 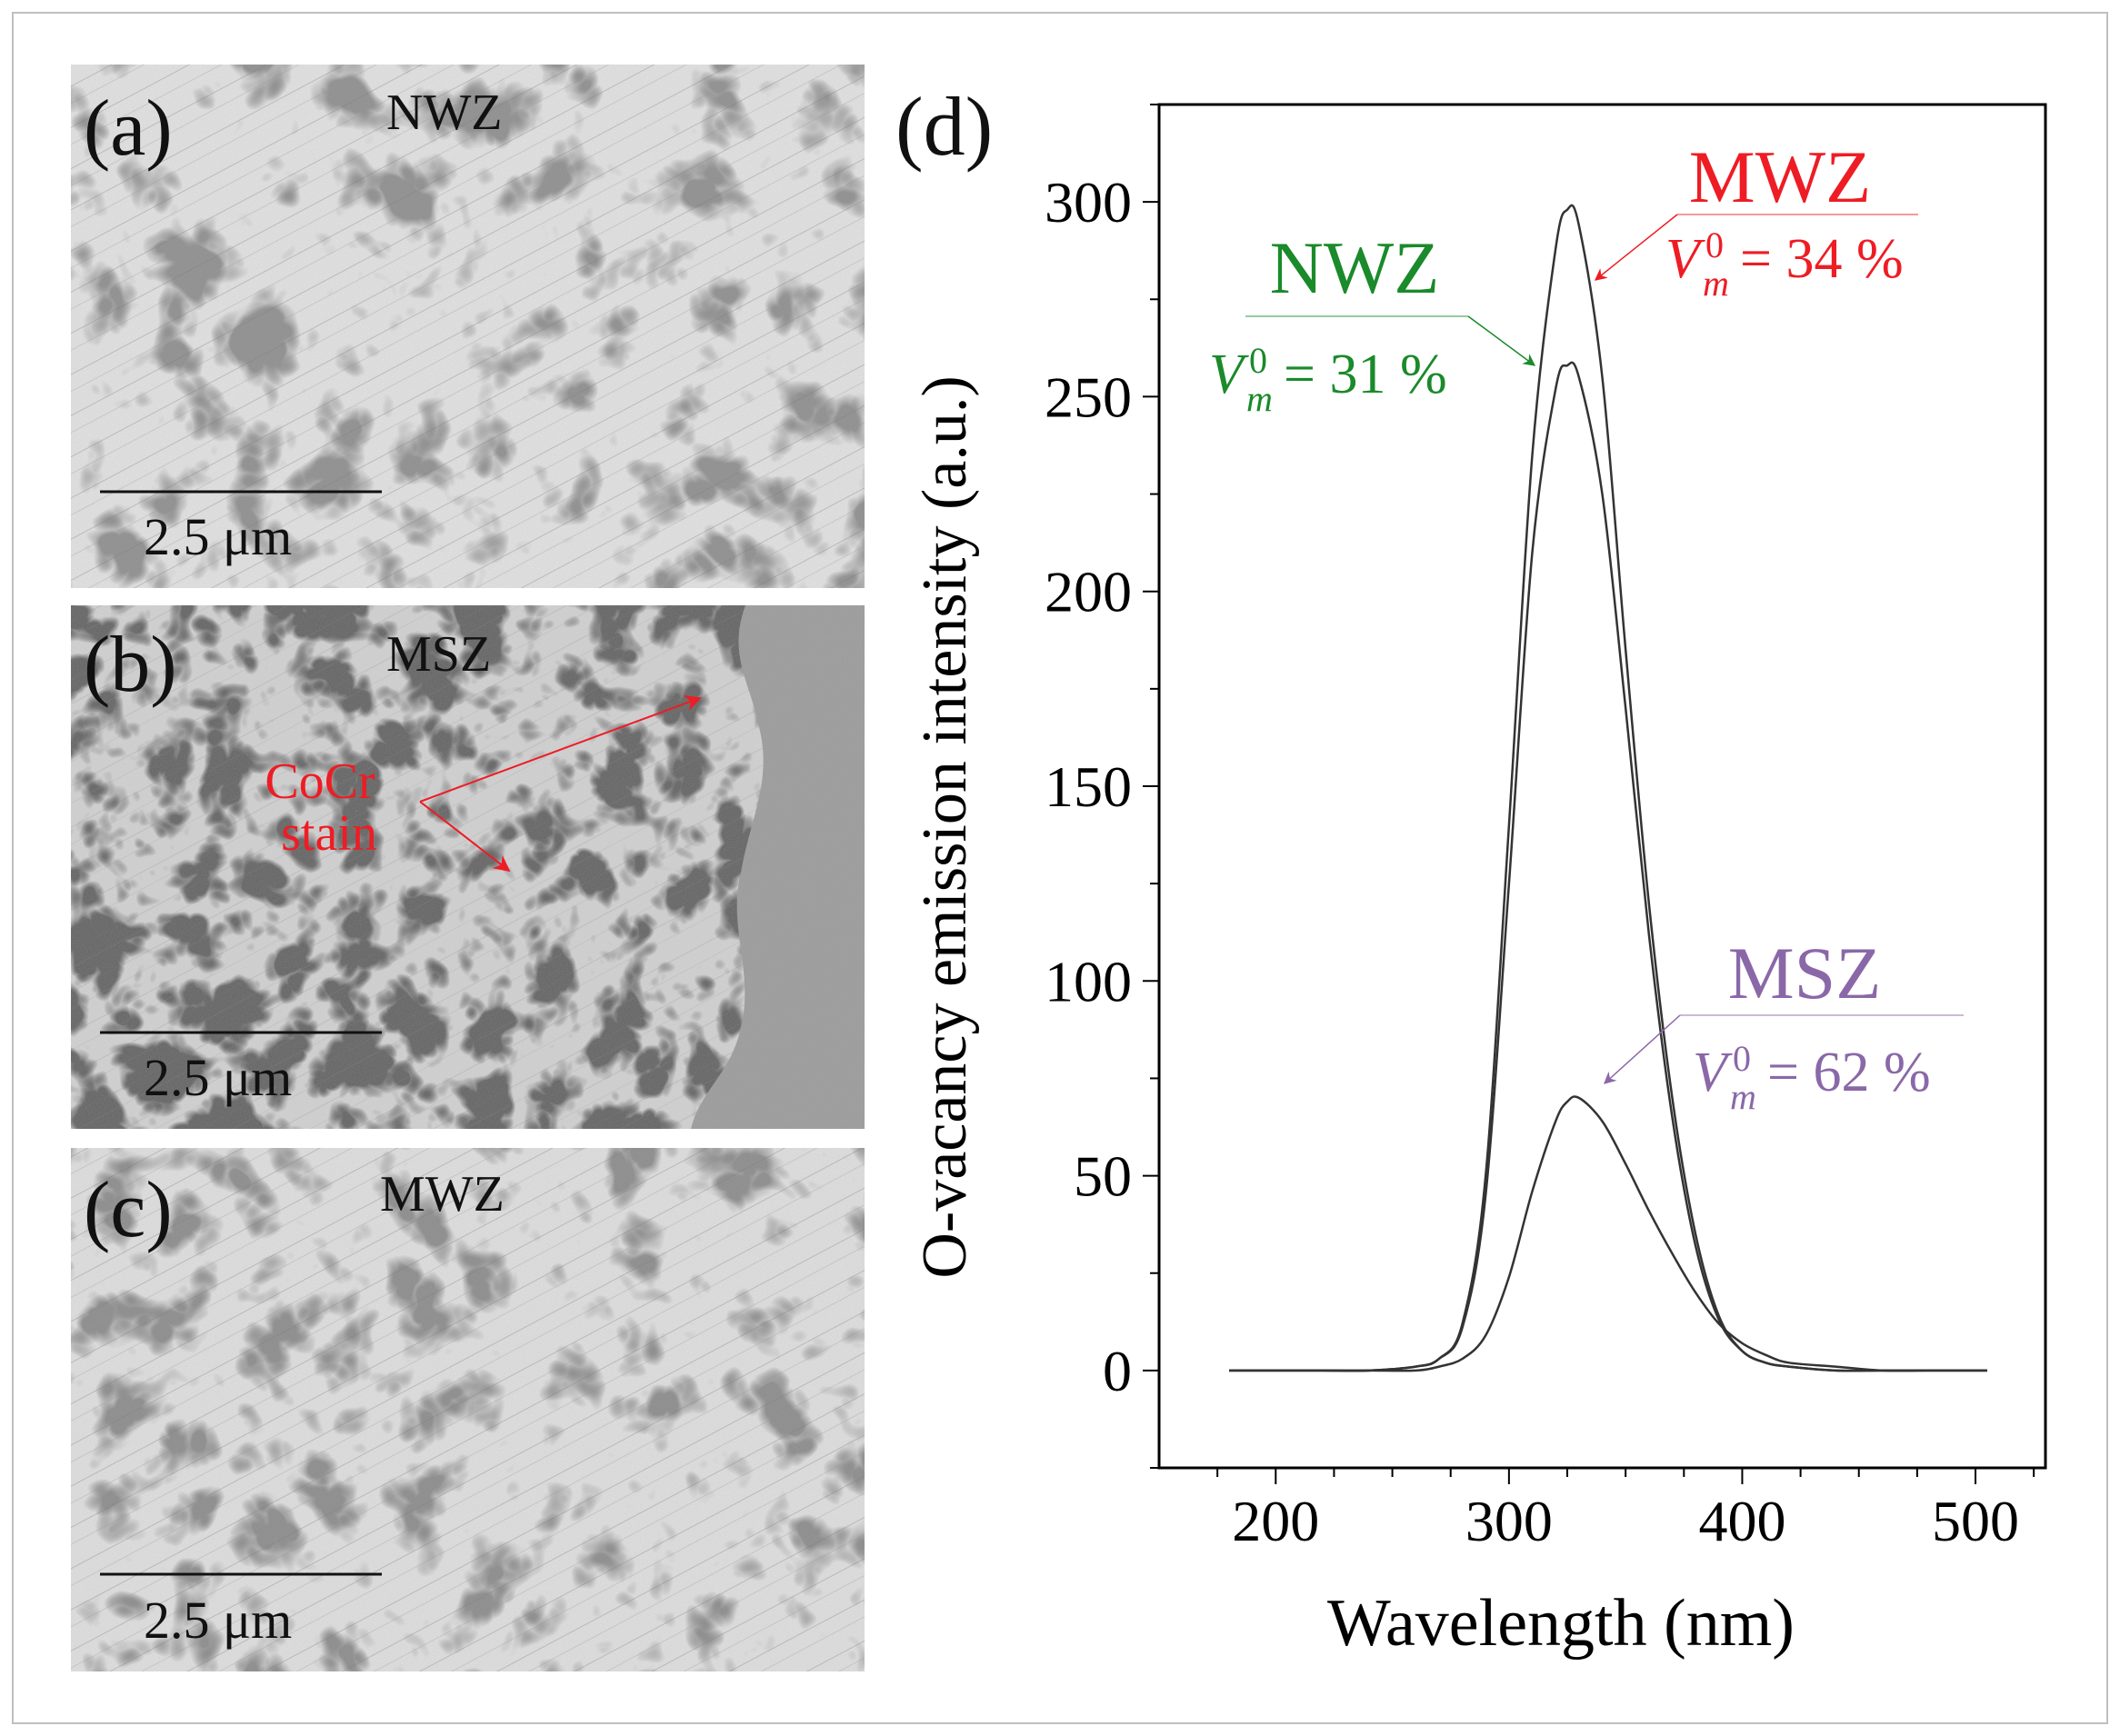 I want to click on panel-a-scale-label: 2.5 μm, so click(x=218, y=537).